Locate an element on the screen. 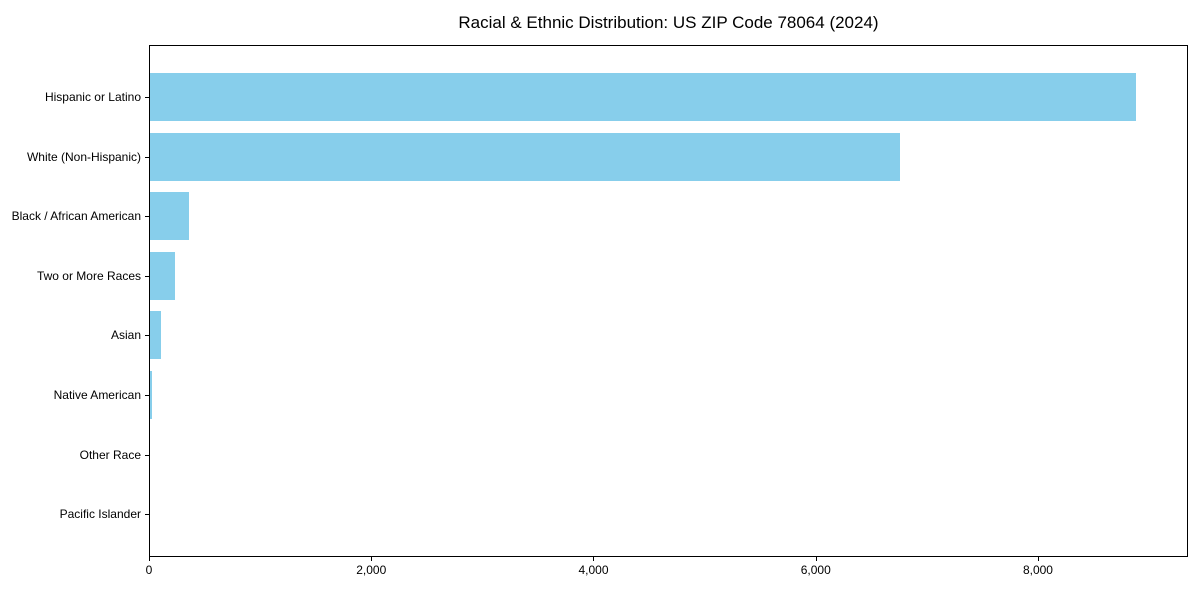 This screenshot has width=1200, height=600. x-tick-label: 6,000 is located at coordinates (815, 570).